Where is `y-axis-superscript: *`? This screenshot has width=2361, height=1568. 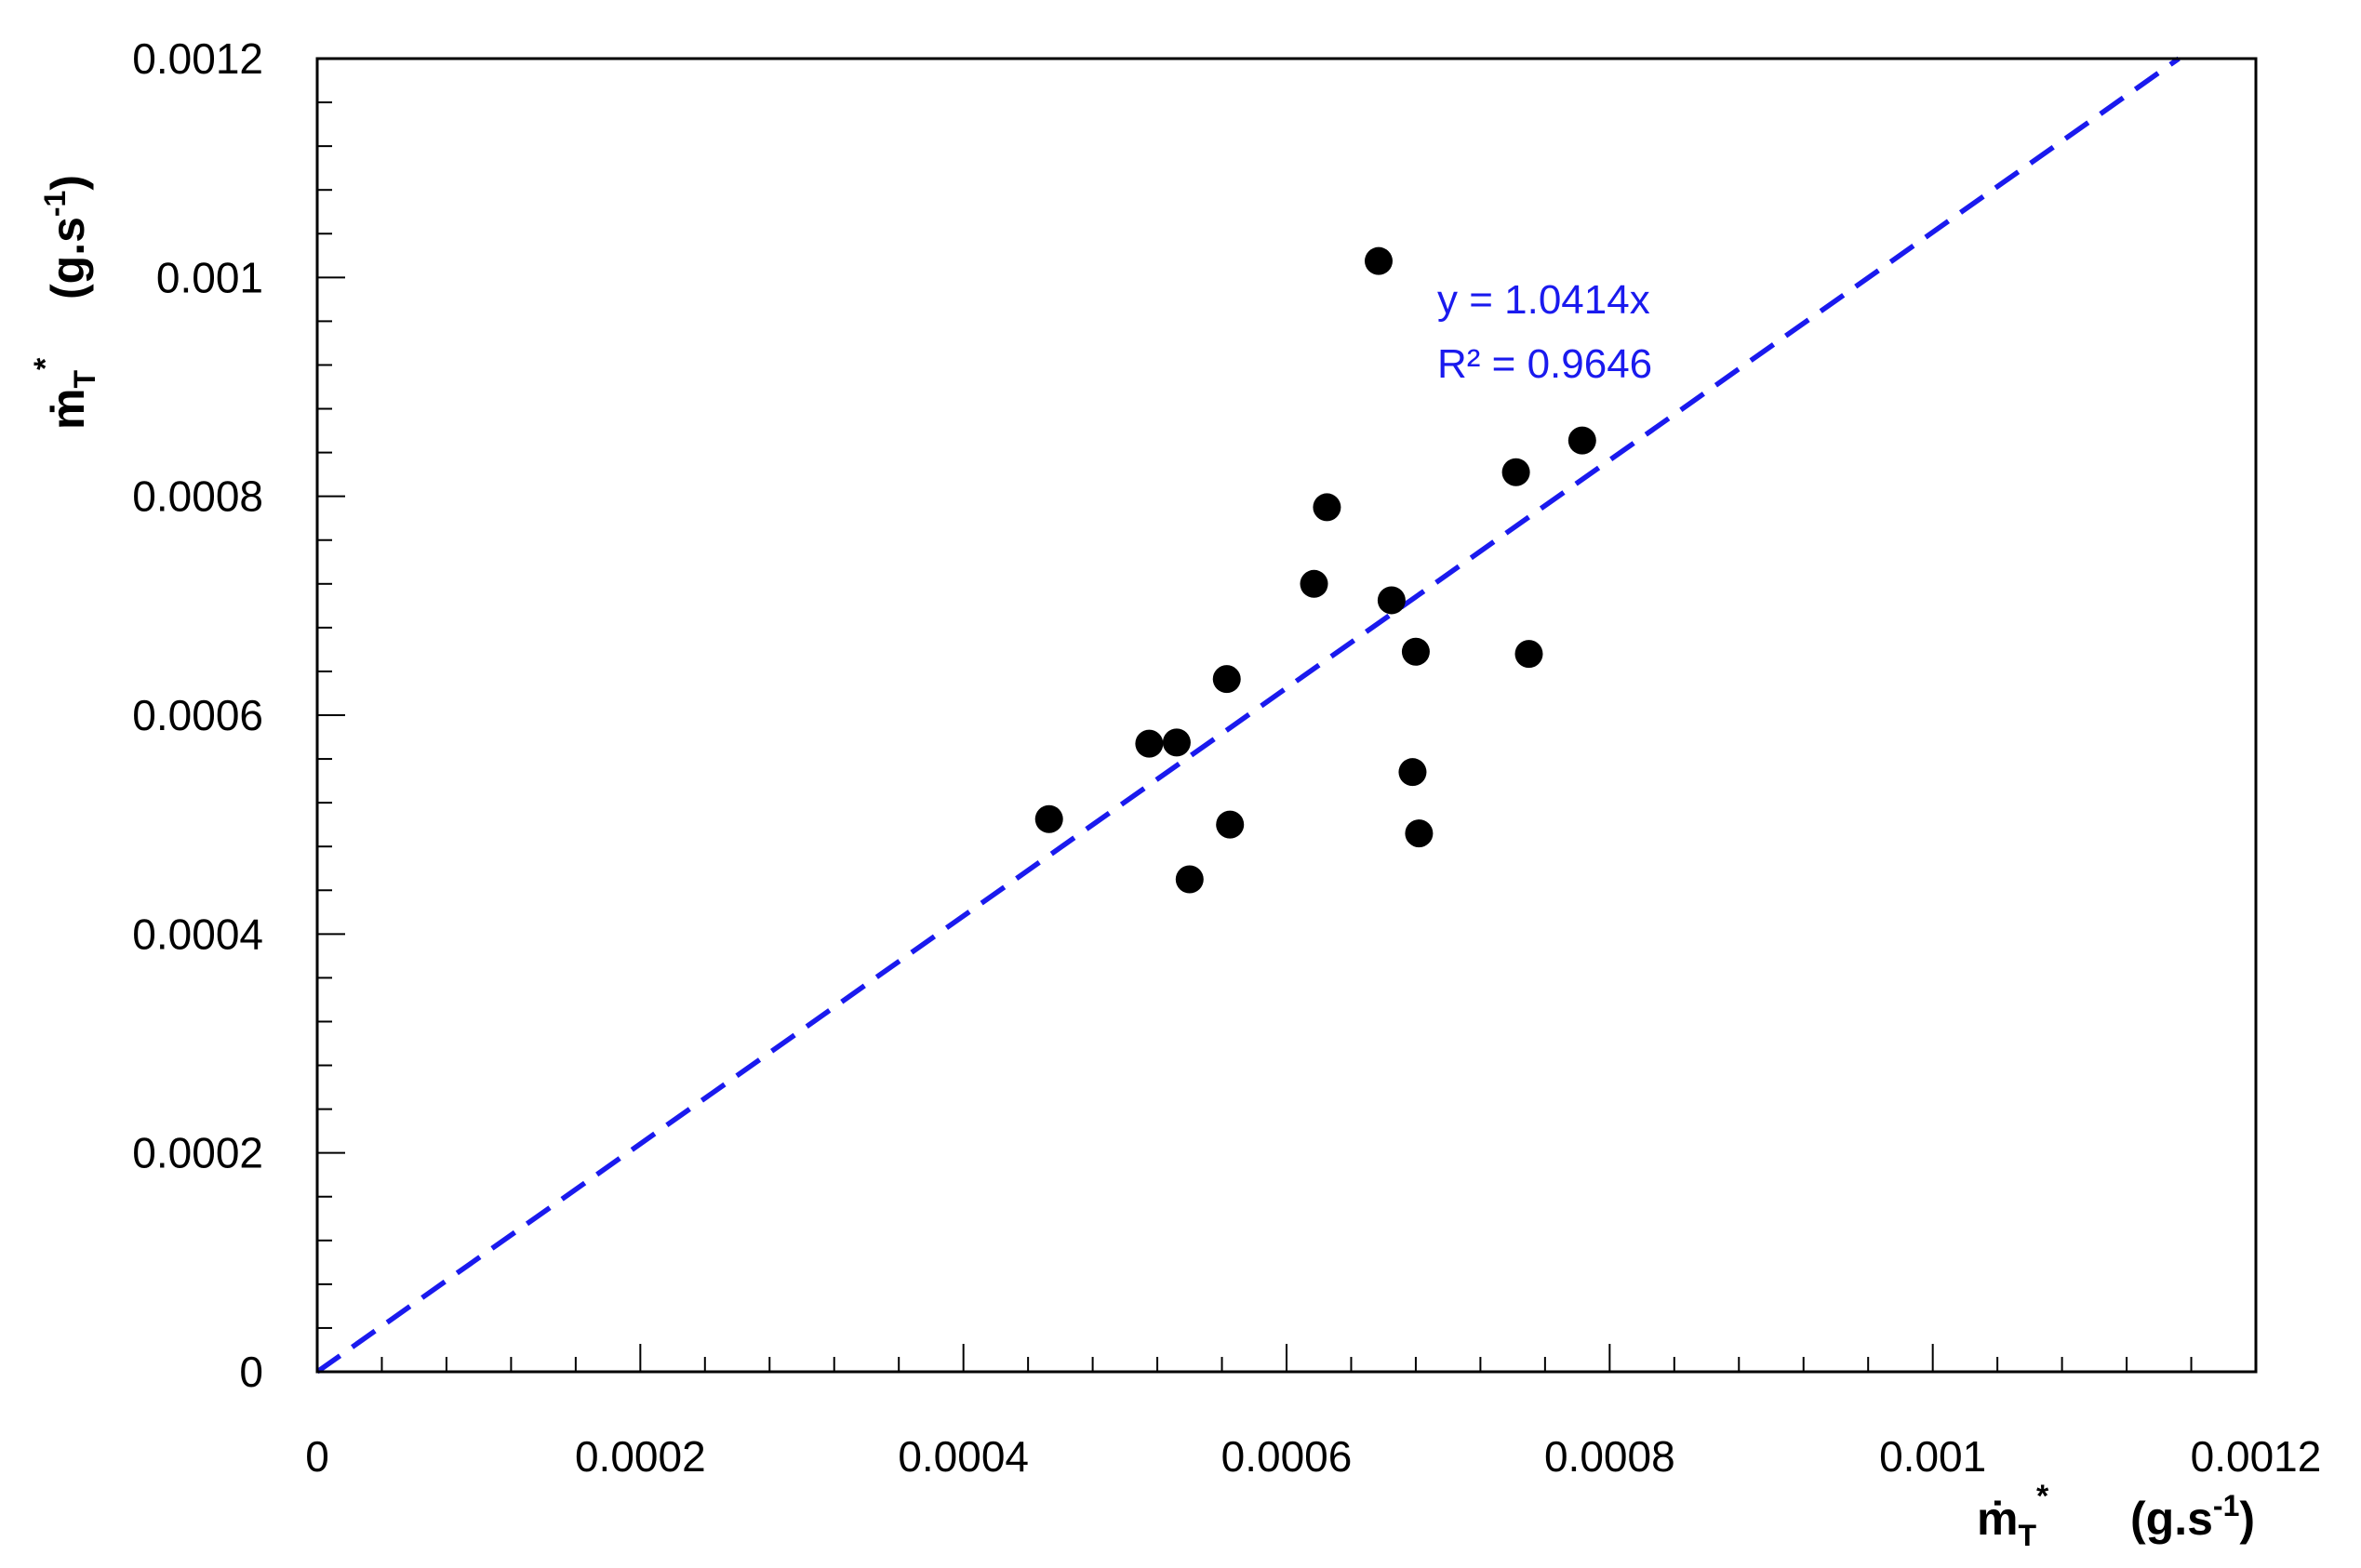 y-axis-superscript: * is located at coordinates (45, 363).